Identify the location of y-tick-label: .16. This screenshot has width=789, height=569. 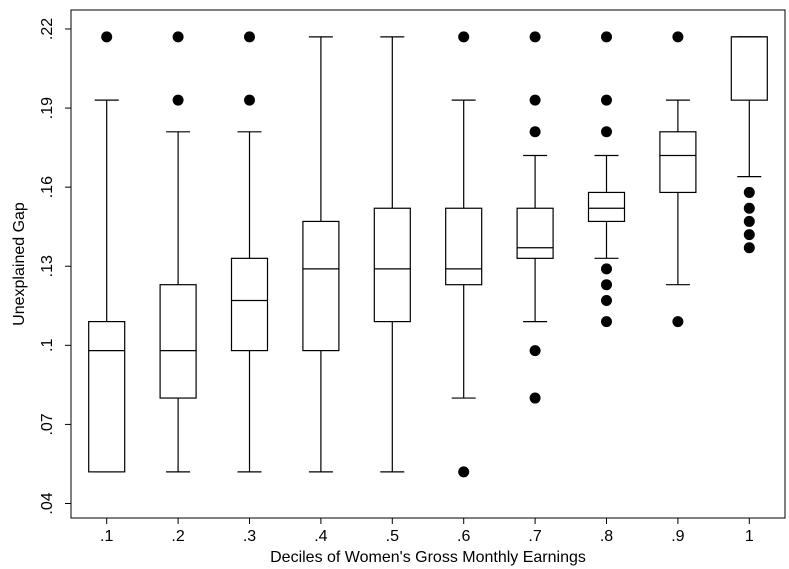
(47, 187).